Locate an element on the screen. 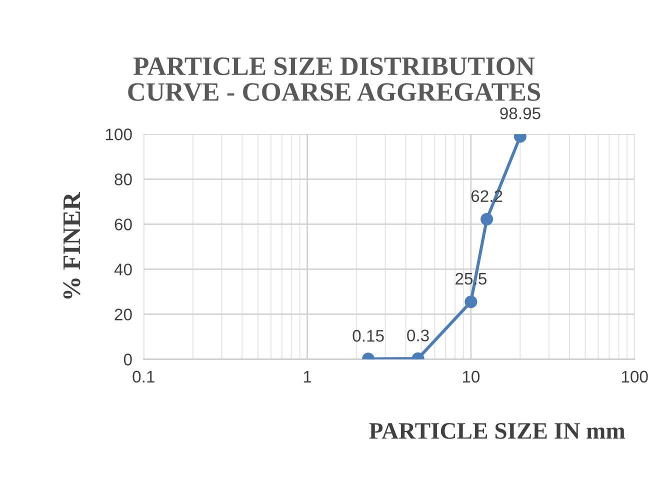 This screenshot has height=479, width=668. data-label: 0.3 is located at coordinates (418, 336).